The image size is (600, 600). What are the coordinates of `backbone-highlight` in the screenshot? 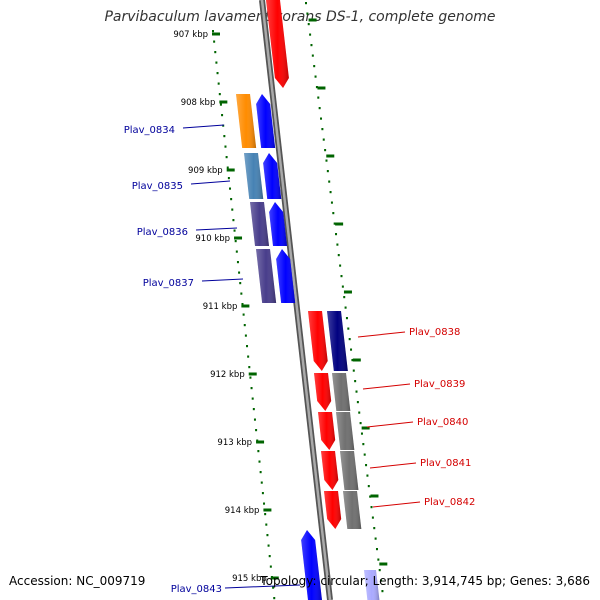 It's located at (296, 300).